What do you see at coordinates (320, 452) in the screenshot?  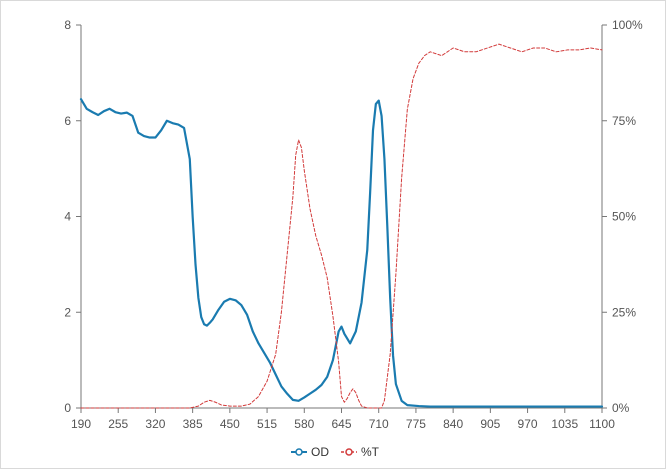 I see `legend-label: OD` at bounding box center [320, 452].